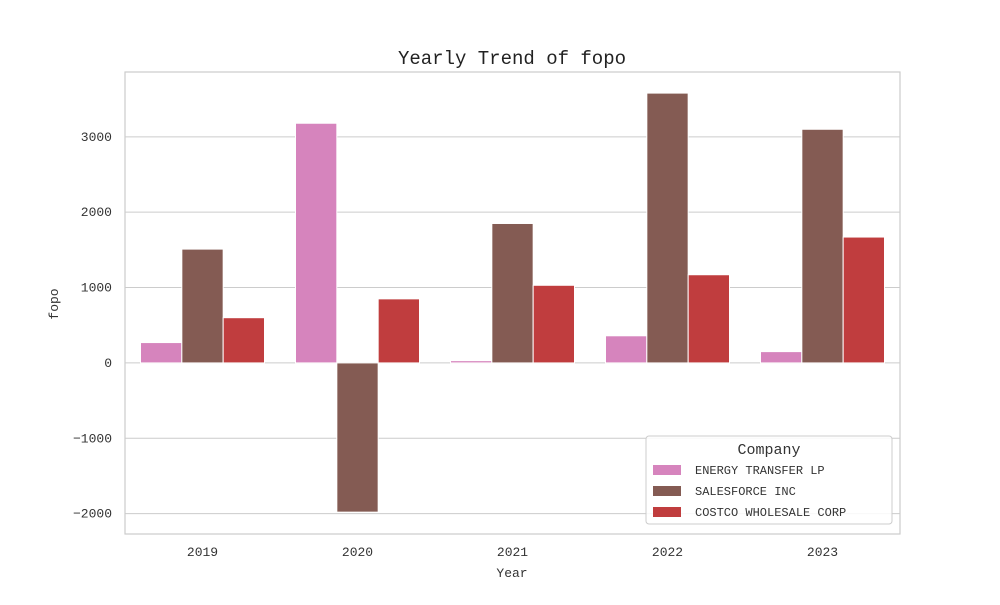 This screenshot has width=1000, height=605. Describe the element at coordinates (760, 471) in the screenshot. I see `legend-label: ENERGY TRANSFER LP` at that location.